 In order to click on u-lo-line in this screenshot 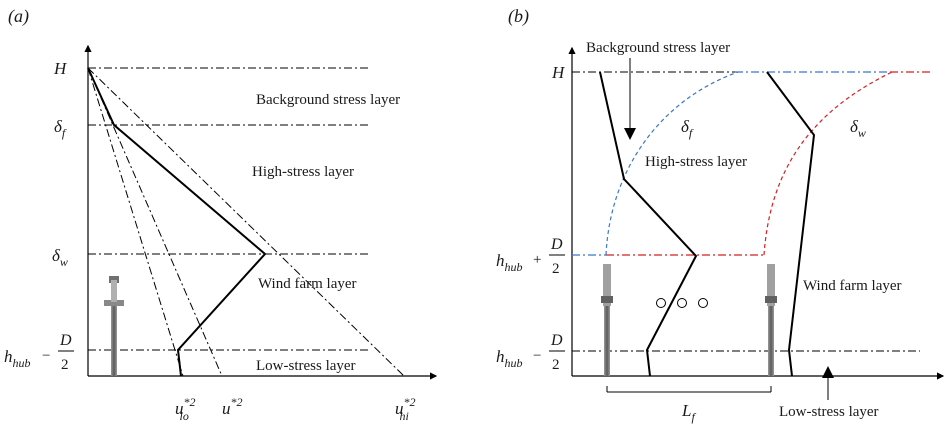, I will do `click(135, 222)`.